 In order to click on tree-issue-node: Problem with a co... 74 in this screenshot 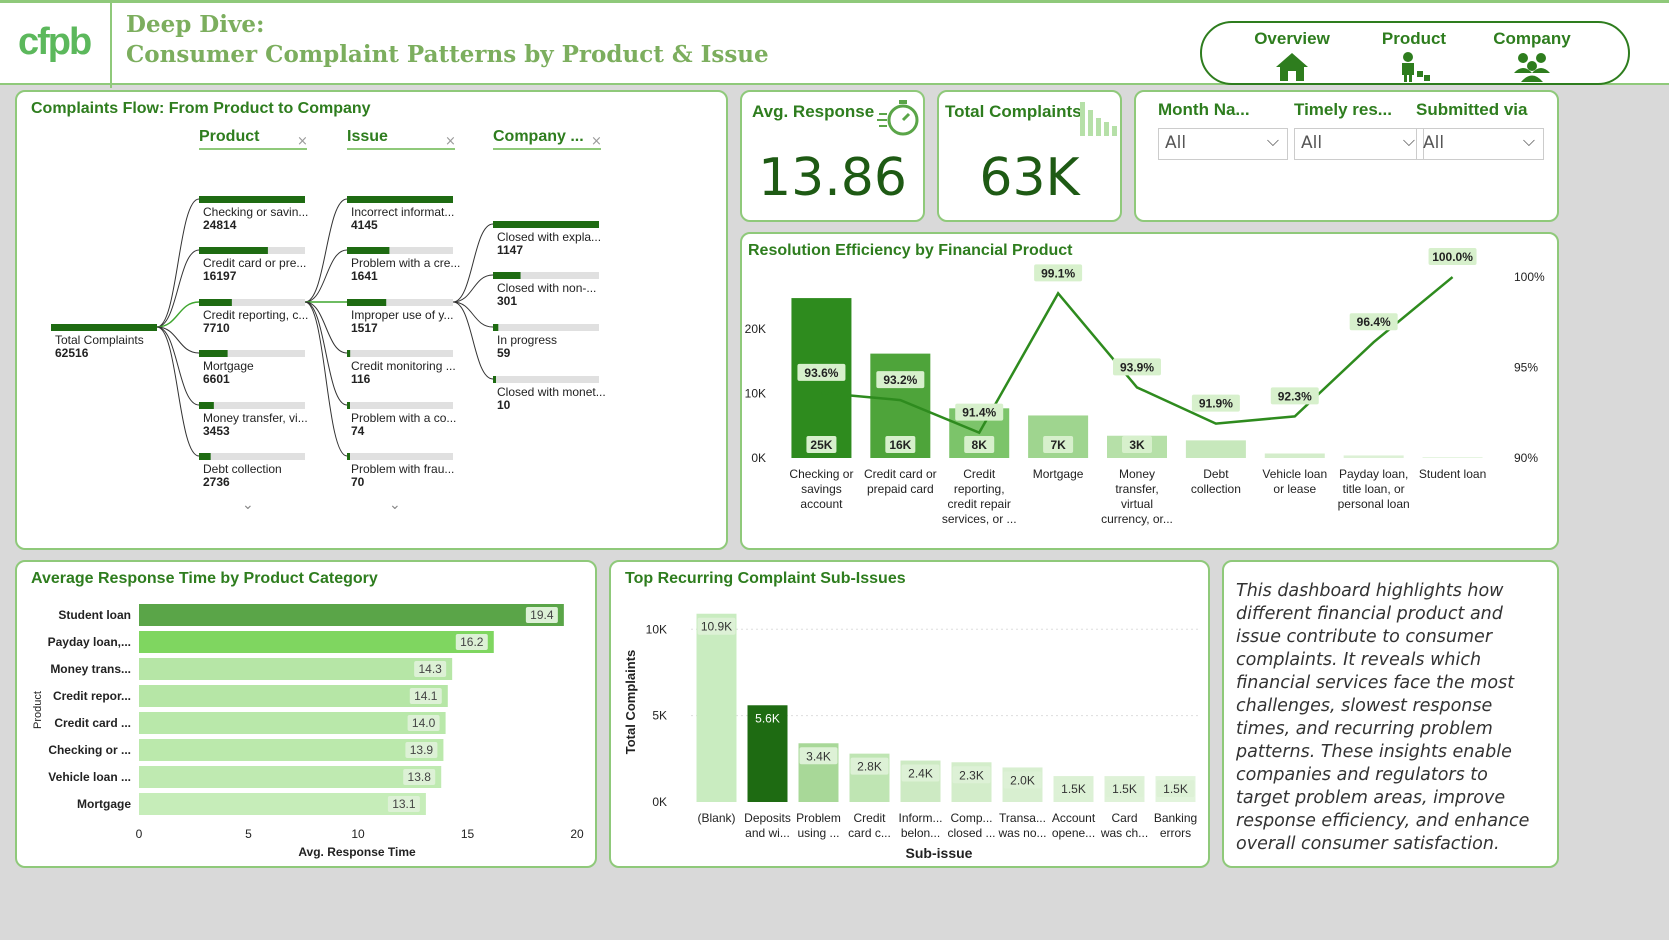, I will do `click(403, 425)`.